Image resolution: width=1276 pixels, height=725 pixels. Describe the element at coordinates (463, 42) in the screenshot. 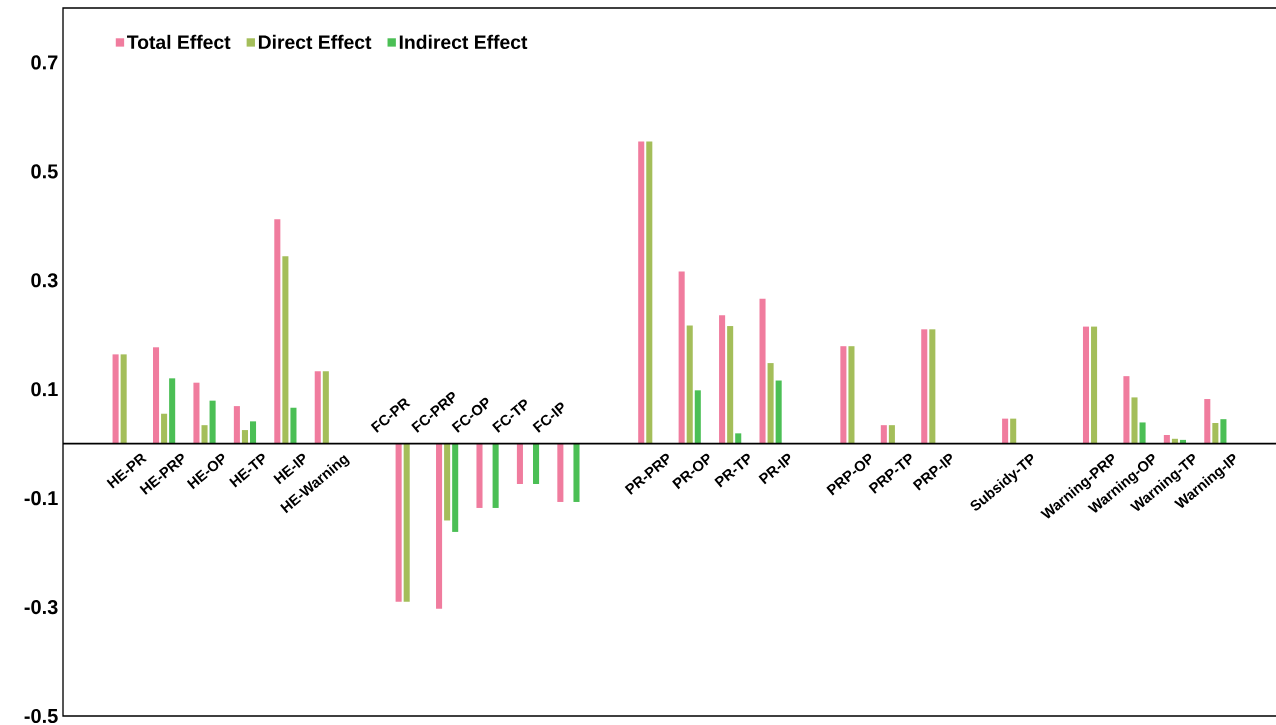

I see `legend-label: Indirect Effect` at that location.